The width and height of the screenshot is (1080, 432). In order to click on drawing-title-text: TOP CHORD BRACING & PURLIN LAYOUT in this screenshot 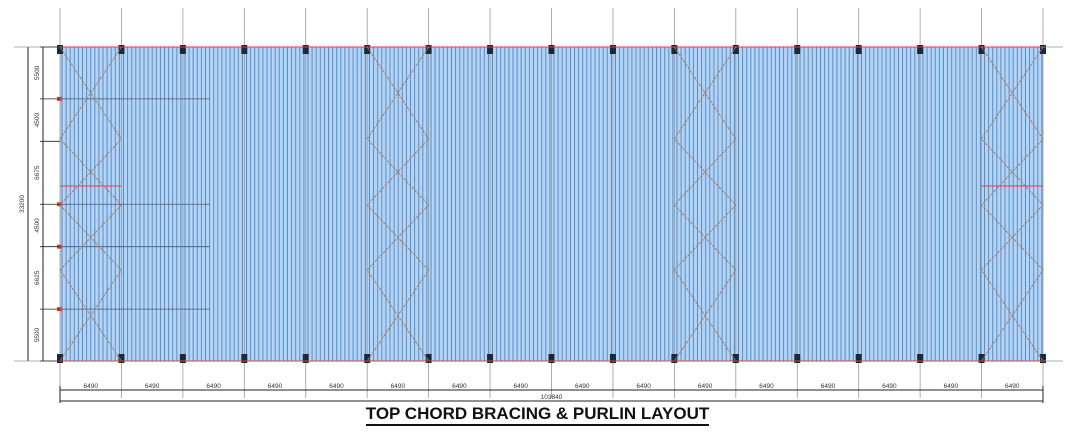, I will do `click(537, 415)`.